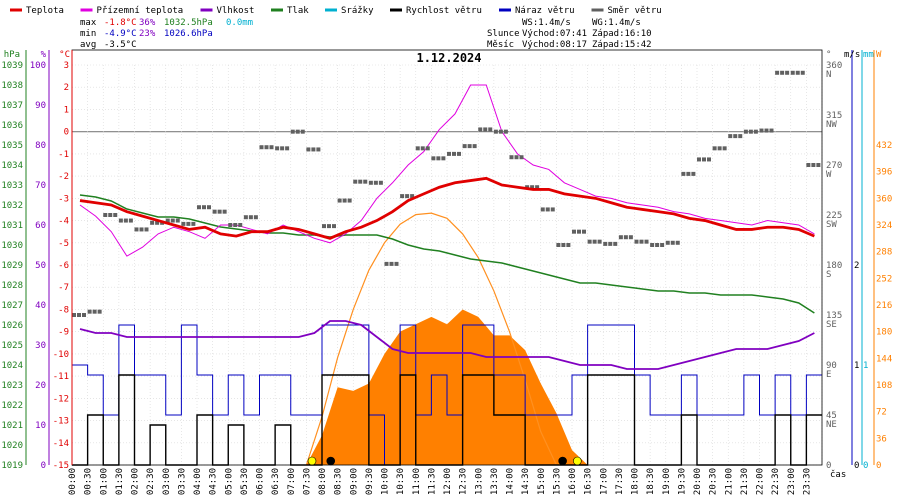 This screenshot has width=900, height=500. What do you see at coordinates (40, 186) in the screenshot?
I see `tick-humidity: 70` at bounding box center [40, 186].